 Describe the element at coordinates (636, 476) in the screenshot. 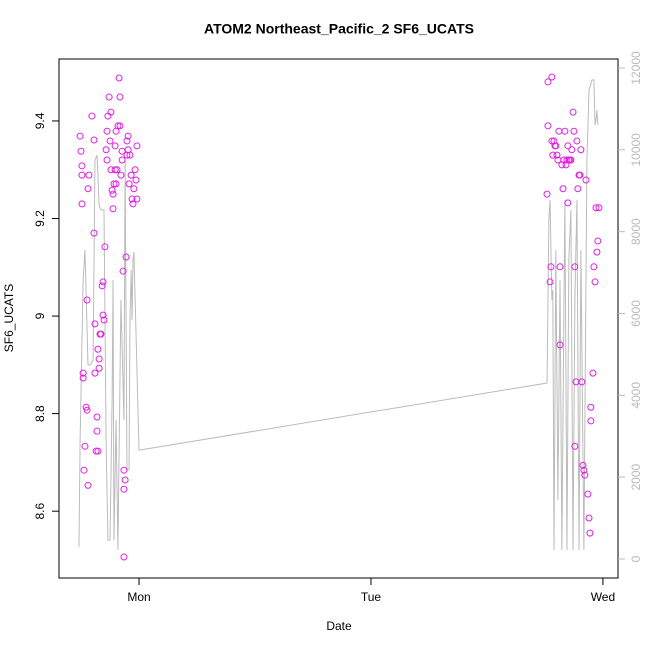

I see `y2-tick-label: 2000` at that location.